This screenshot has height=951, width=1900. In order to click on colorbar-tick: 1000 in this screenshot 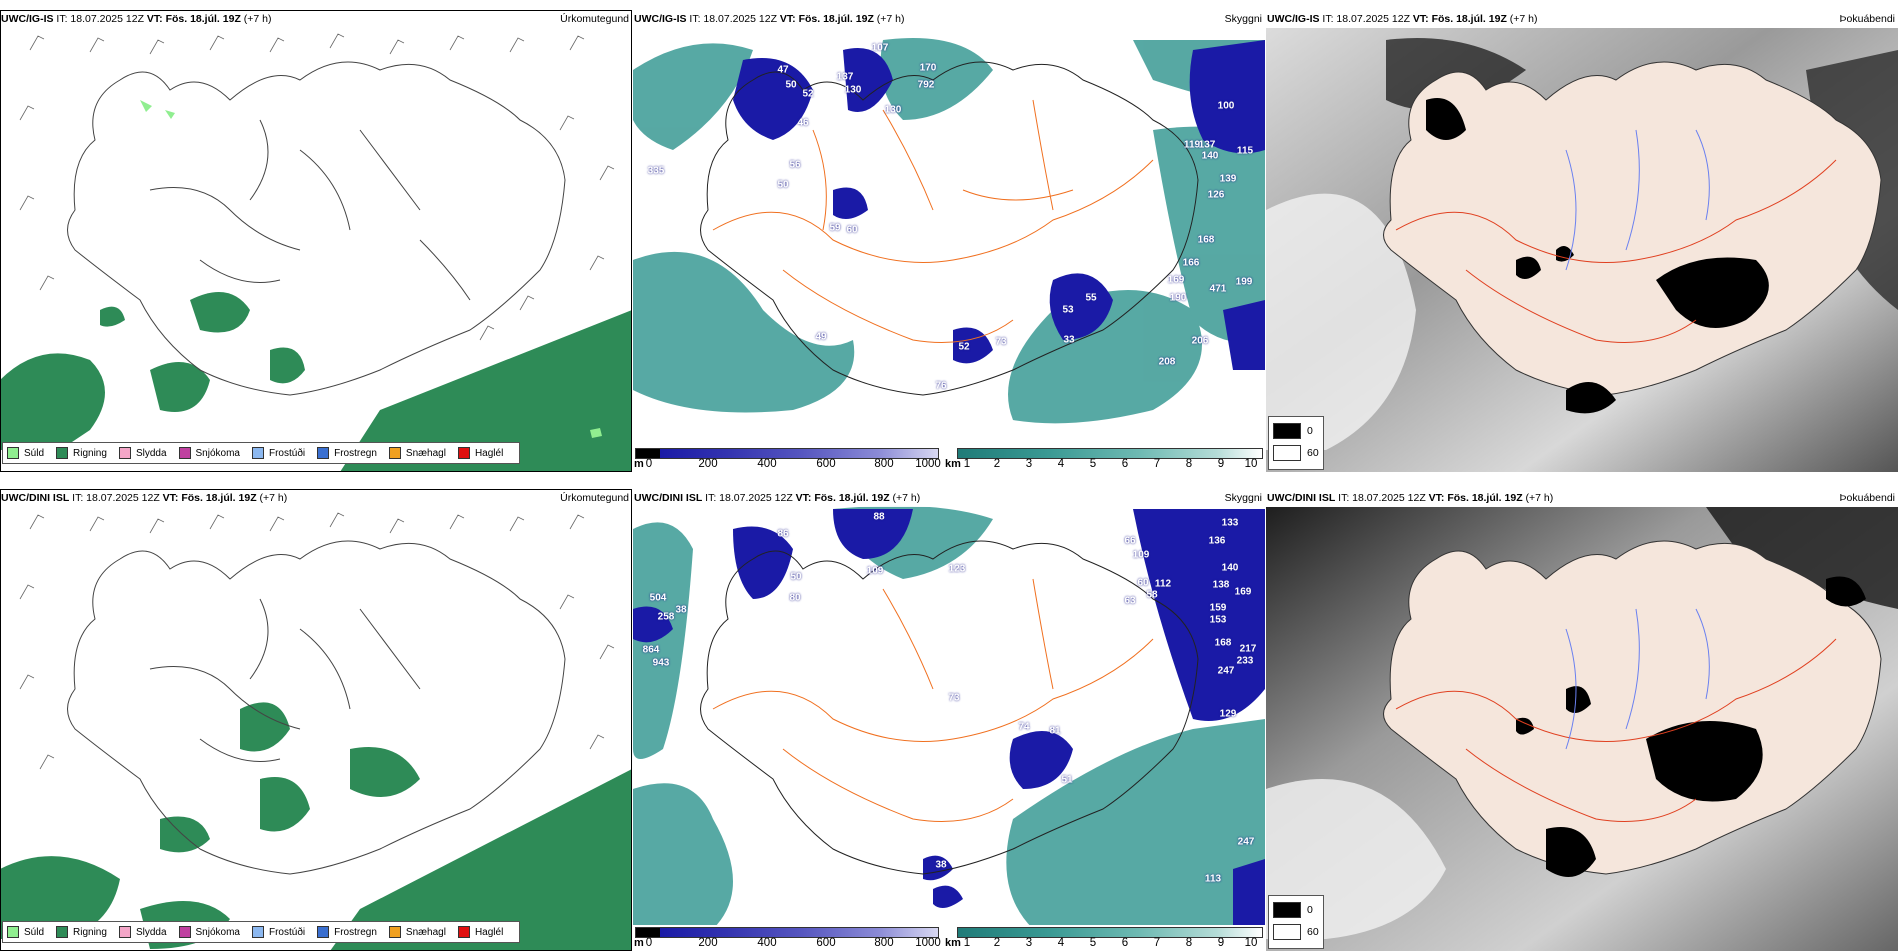, I will do `click(928, 943)`.